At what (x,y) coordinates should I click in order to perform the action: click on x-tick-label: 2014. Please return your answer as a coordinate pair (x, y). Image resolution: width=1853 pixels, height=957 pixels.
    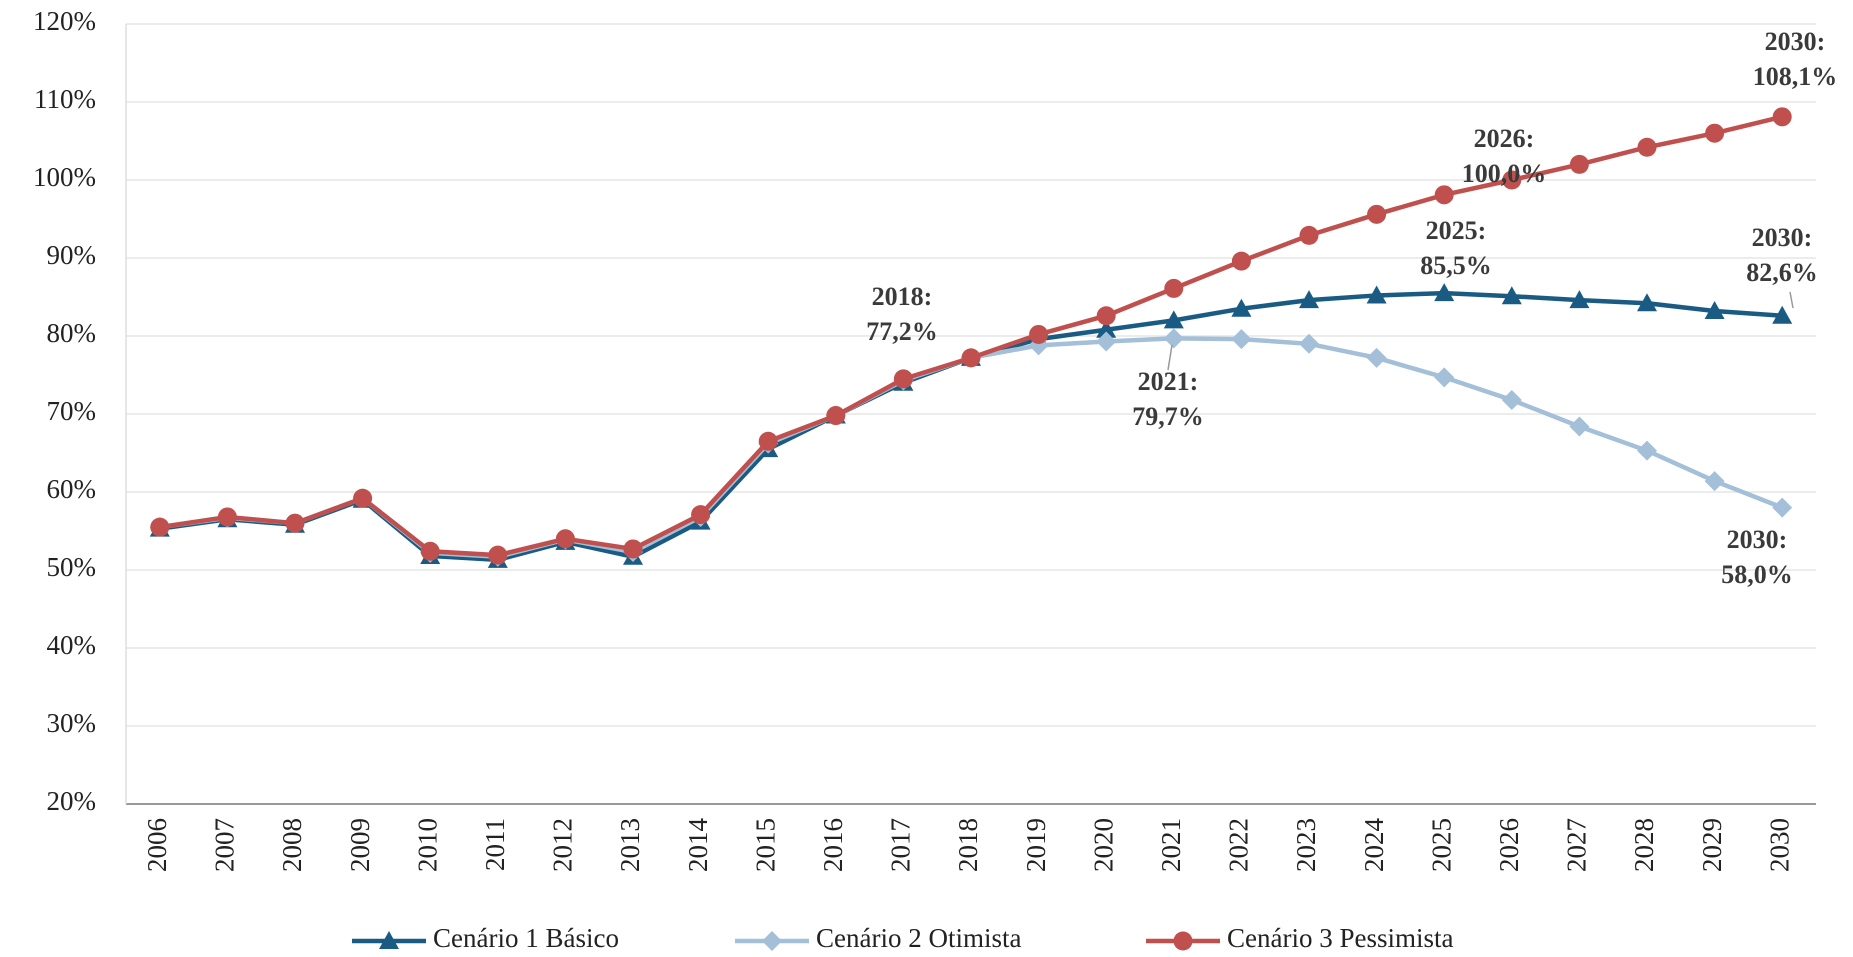
    Looking at the image, I should click on (698, 845).